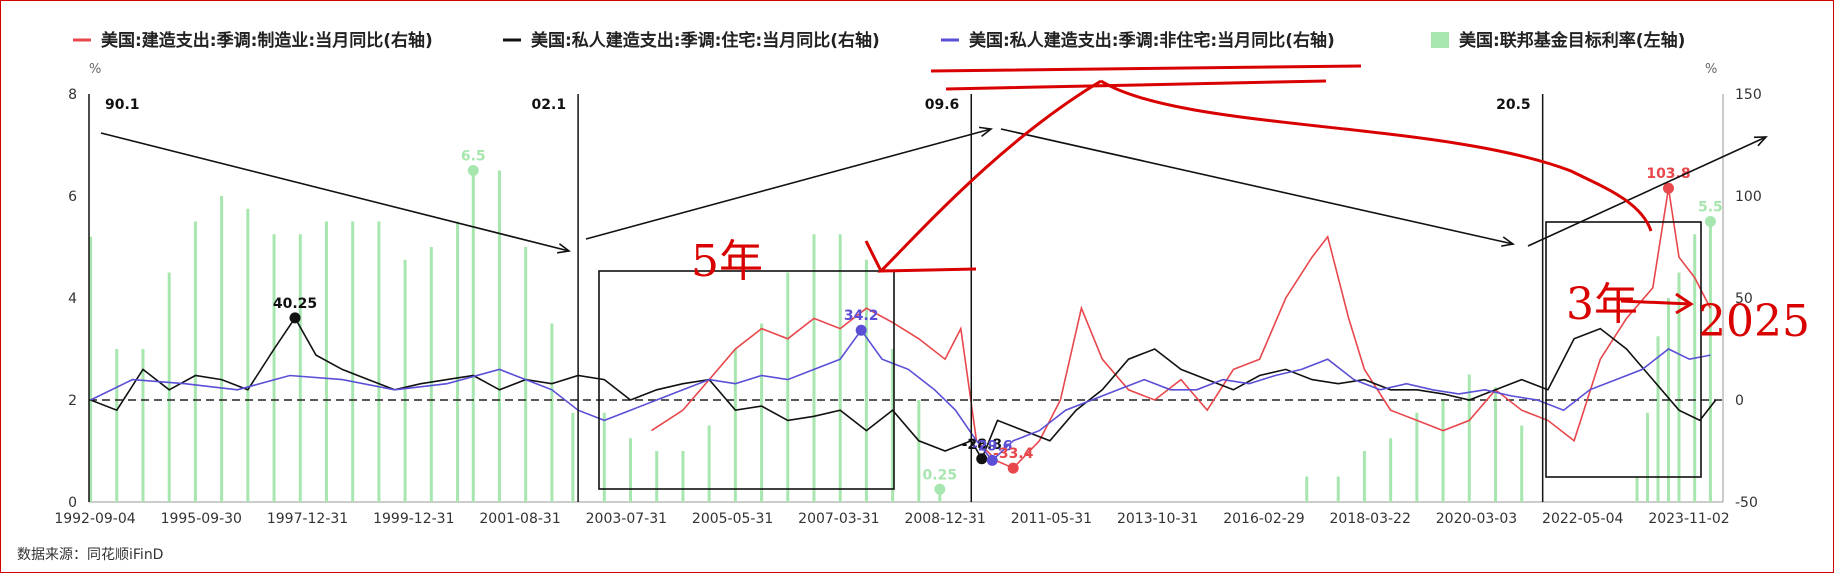  What do you see at coordinates (727, 261) in the screenshot?
I see `handwritten-text-1: 5年` at bounding box center [727, 261].